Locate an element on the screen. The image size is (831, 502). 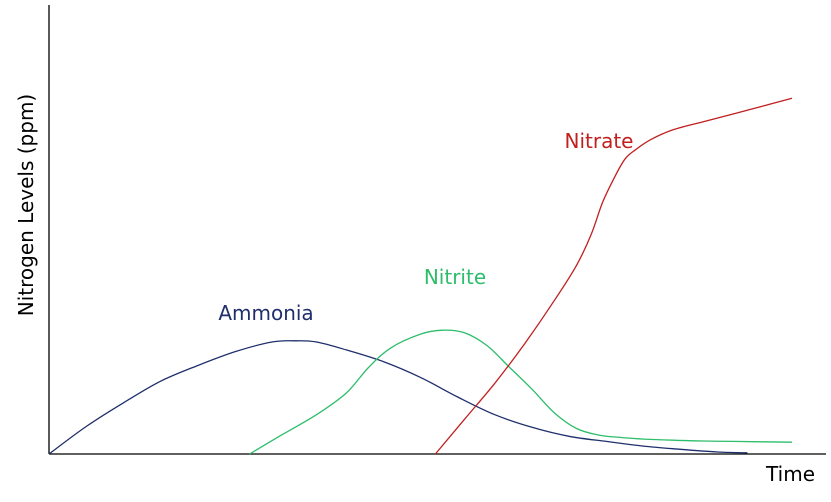
x-axis-label: Time is located at coordinates (790, 474).